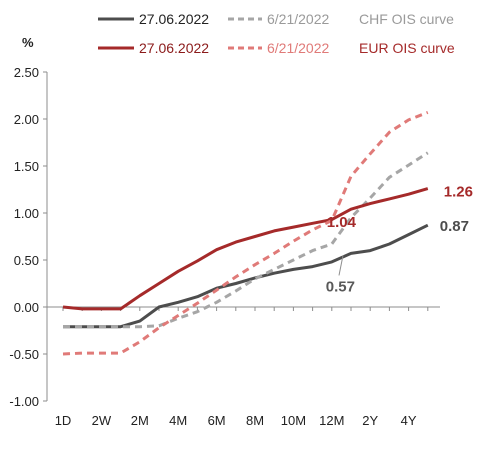  I want to click on x-tick-label: 2W, so click(102, 420).